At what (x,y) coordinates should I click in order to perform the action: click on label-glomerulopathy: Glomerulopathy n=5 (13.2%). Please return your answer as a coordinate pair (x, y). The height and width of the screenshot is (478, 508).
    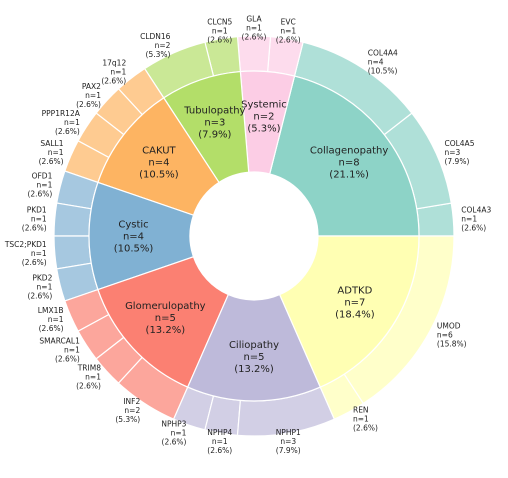
    Looking at the image, I should click on (165, 318).